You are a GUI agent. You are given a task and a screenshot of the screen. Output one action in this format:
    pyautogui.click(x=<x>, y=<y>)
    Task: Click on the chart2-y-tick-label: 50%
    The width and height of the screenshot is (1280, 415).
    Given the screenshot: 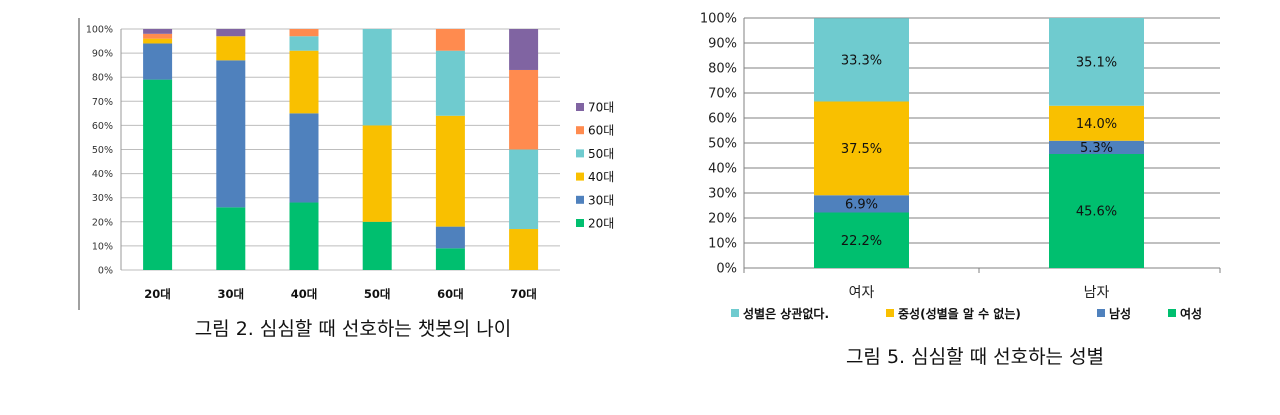 What is the action you would take?
    pyautogui.click(x=722, y=144)
    